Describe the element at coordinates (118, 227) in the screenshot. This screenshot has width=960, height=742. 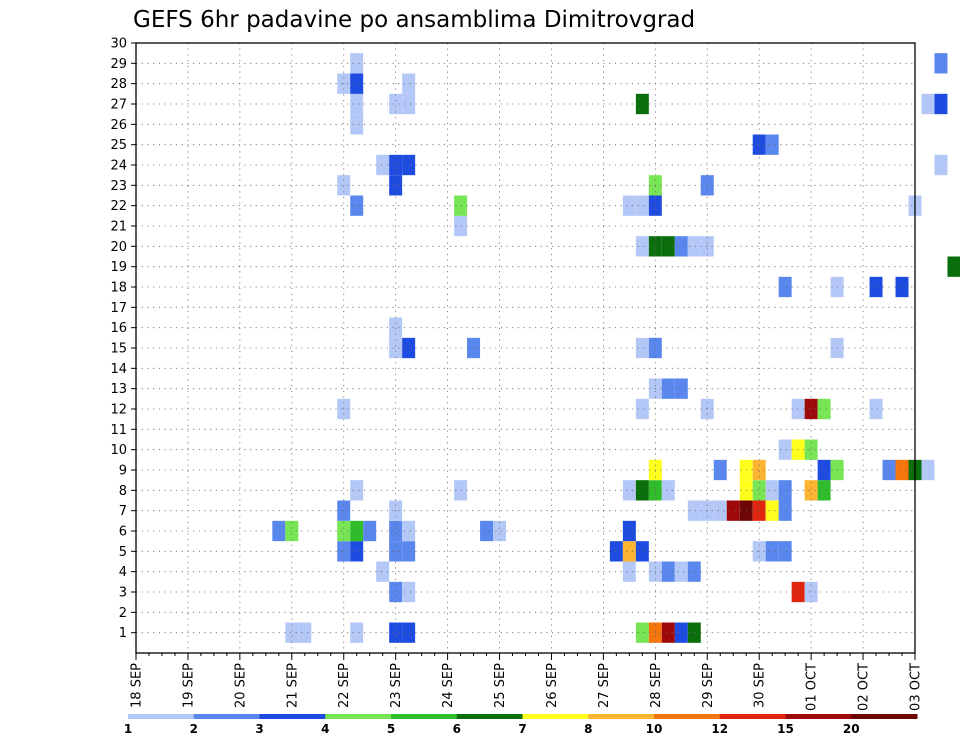
I see `y-tick-label: 21` at that location.